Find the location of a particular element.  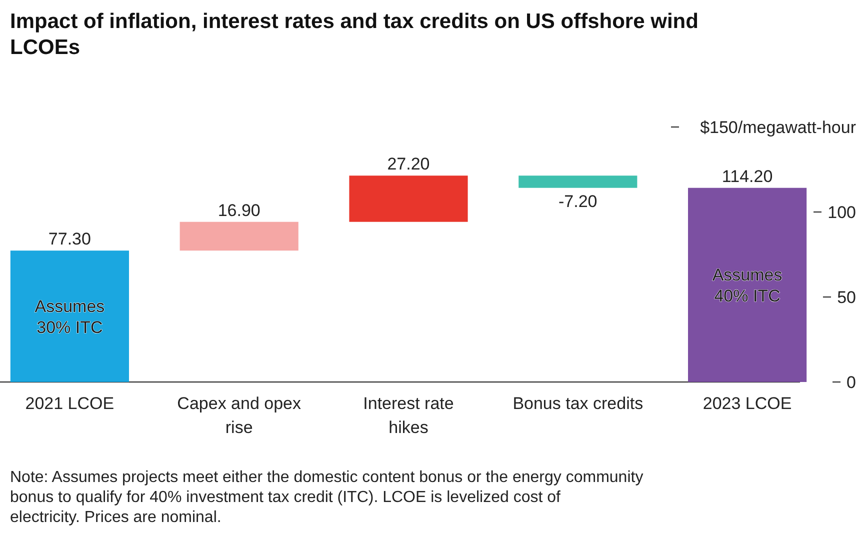

x-tick-label: 2023 LCOE is located at coordinates (747, 403).